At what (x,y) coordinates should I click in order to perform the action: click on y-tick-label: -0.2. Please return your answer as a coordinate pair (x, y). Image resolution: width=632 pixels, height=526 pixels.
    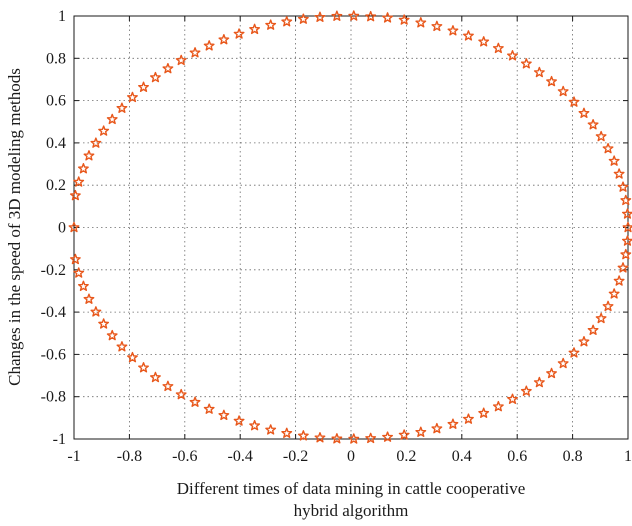
    Looking at the image, I should click on (53, 270).